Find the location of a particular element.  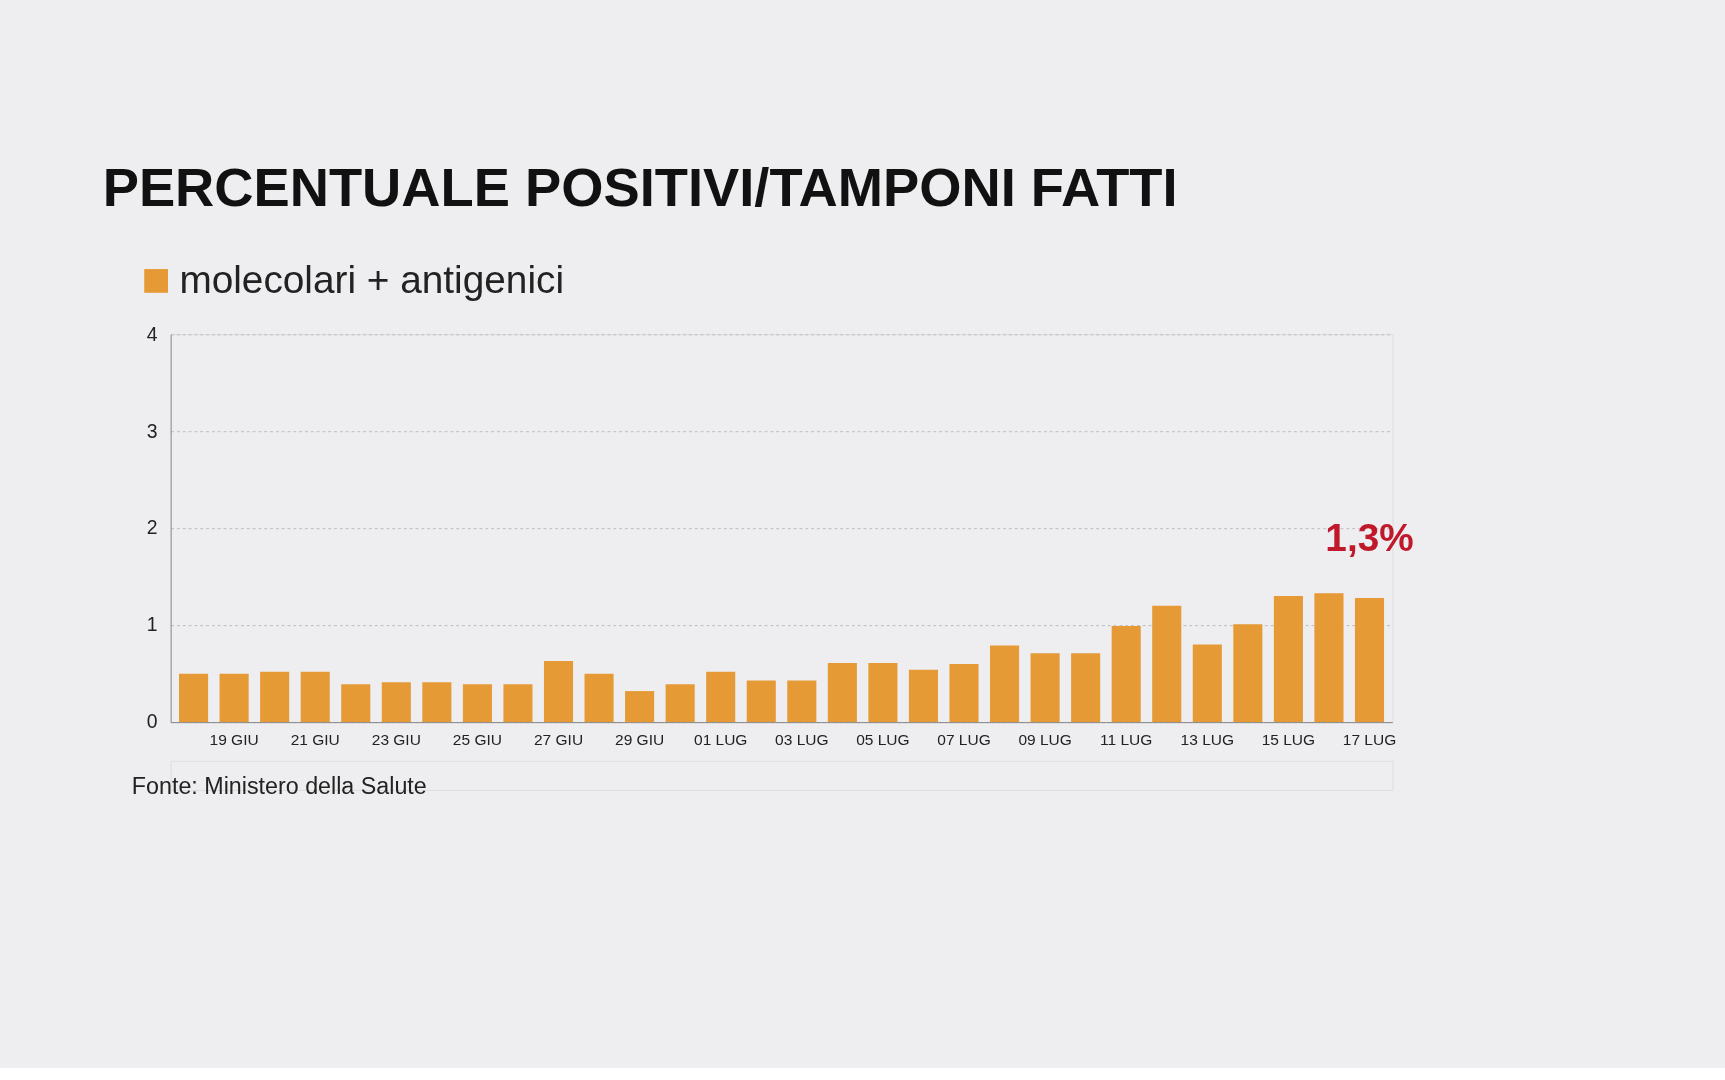

x-tick-label: 25 GIU is located at coordinates (477, 739).